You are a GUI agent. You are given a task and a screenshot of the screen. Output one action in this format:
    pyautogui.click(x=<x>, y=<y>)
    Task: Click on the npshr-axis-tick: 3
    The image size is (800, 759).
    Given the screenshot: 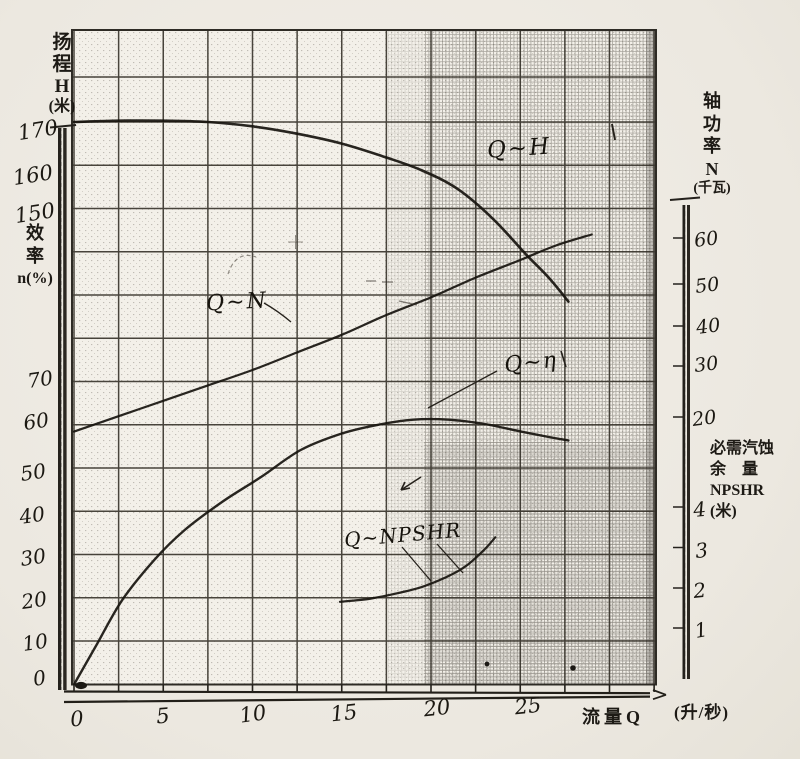 What is the action you would take?
    pyautogui.click(x=701, y=550)
    